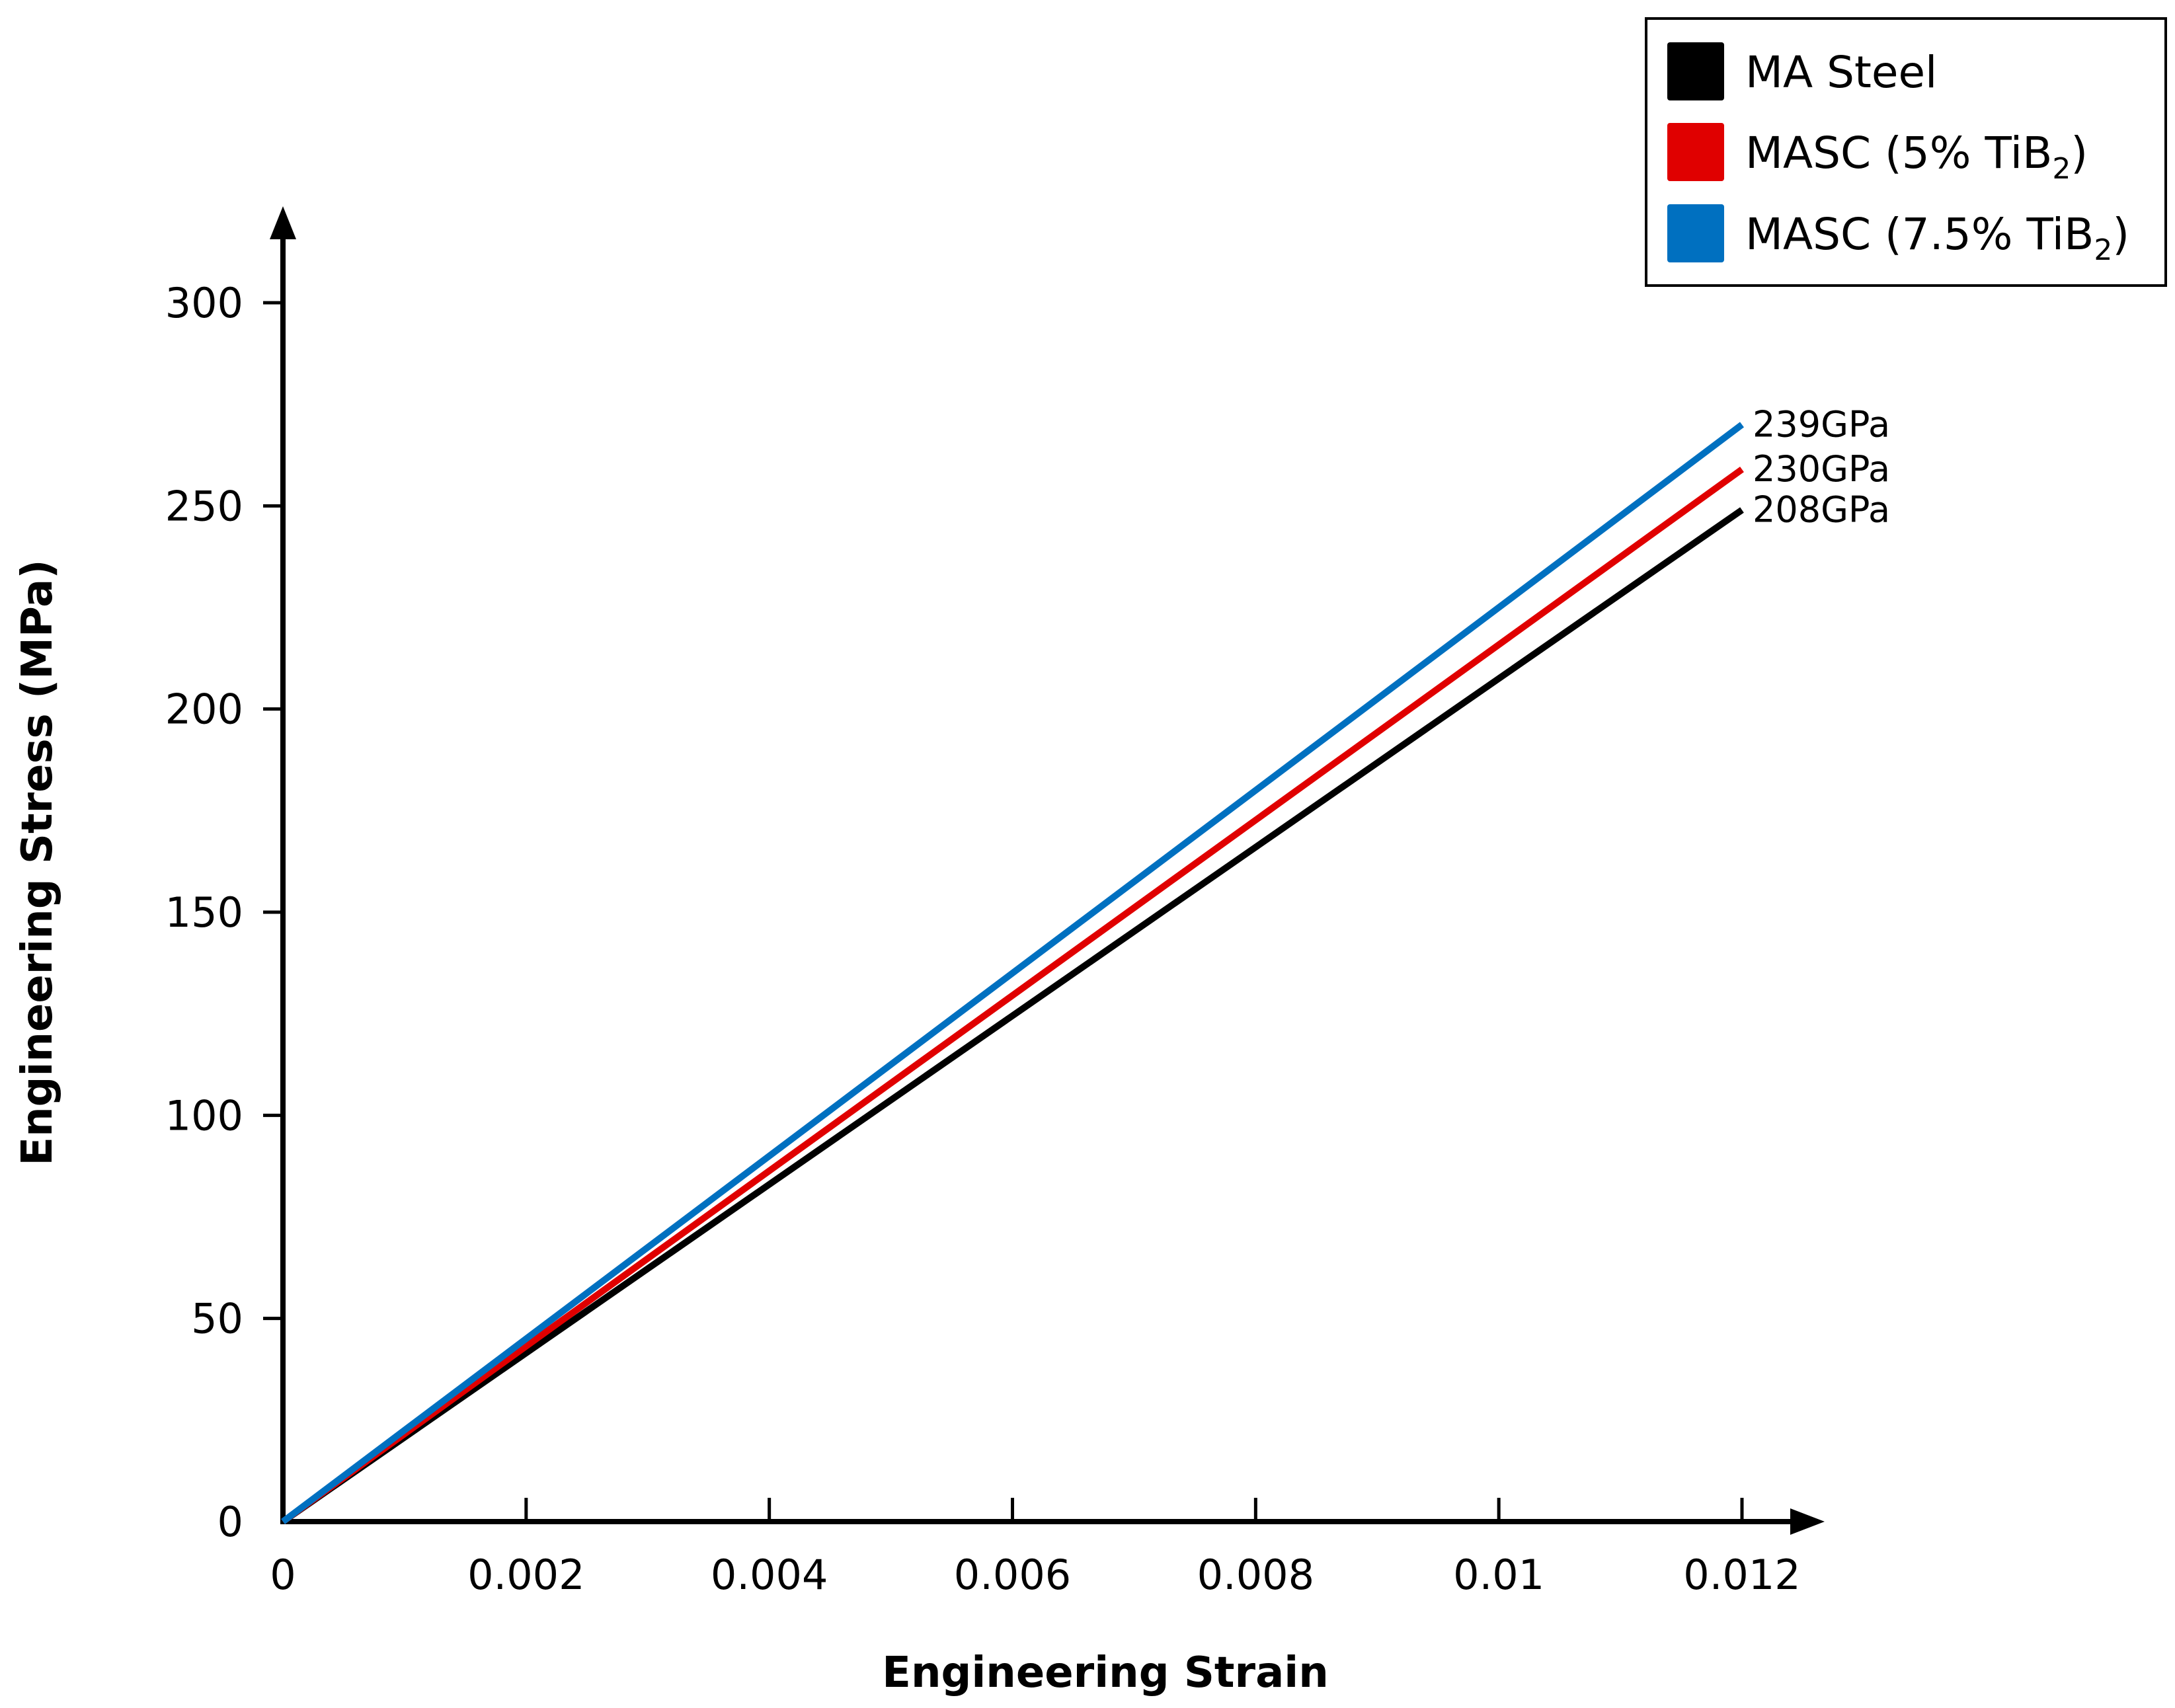 The width and height of the screenshot is (2175, 1708). Describe the element at coordinates (1808, 1521) in the screenshot. I see `x-axis-arrowhead` at that location.